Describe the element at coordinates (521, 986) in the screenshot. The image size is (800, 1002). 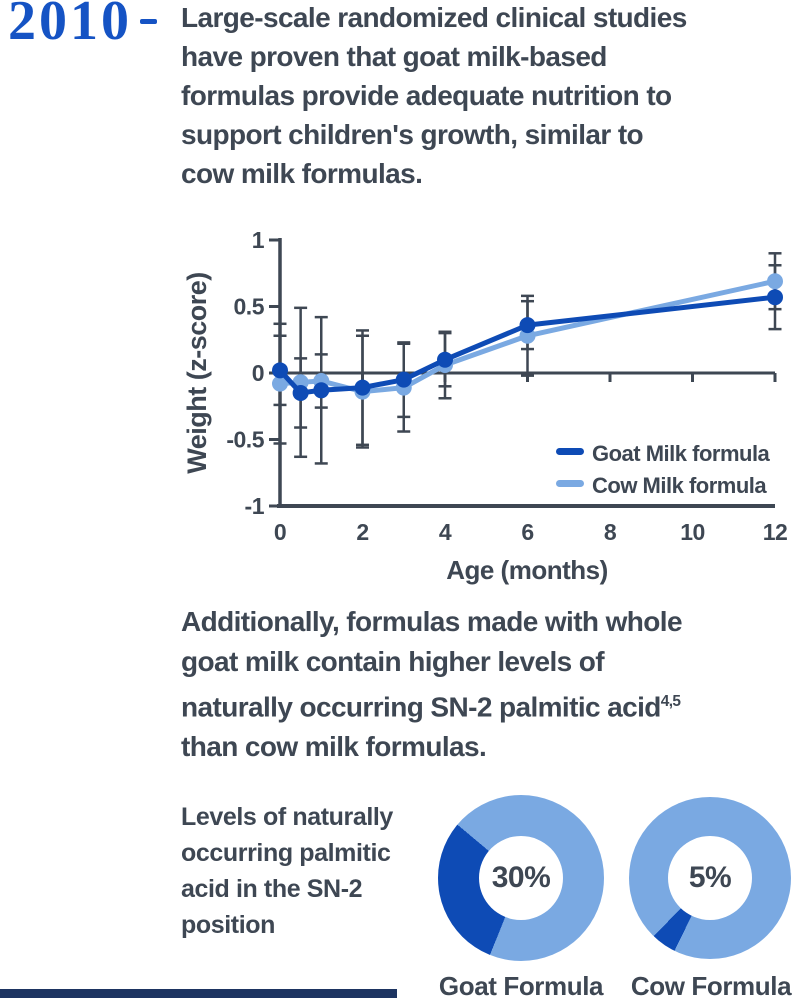
I see `goat-donut-label: Goat Formula` at that location.